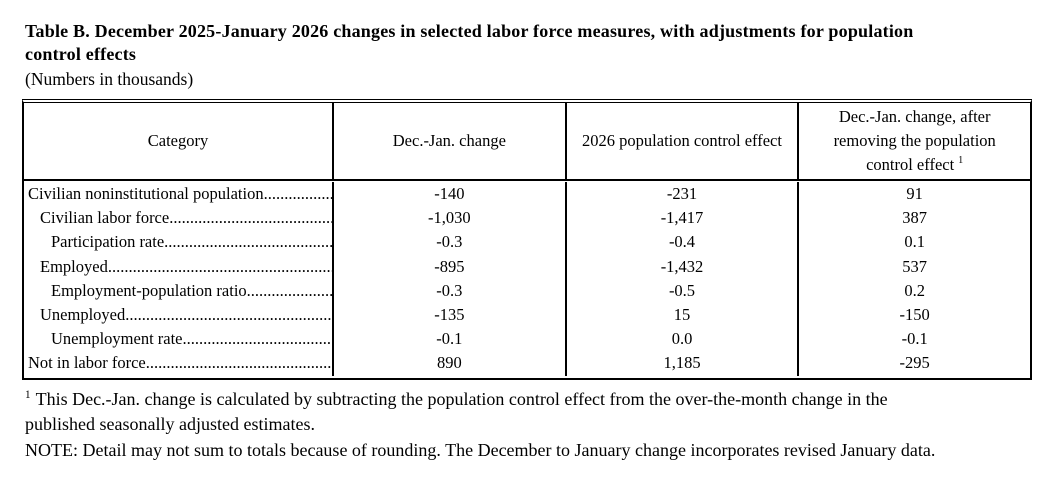  What do you see at coordinates (450, 339) in the screenshot?
I see `cell-dec-jan-change: -0.1` at bounding box center [450, 339].